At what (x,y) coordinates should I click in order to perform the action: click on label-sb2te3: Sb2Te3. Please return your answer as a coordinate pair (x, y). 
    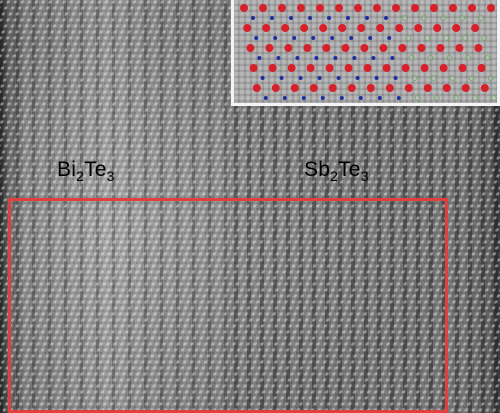
    Looking at the image, I should click on (336, 171).